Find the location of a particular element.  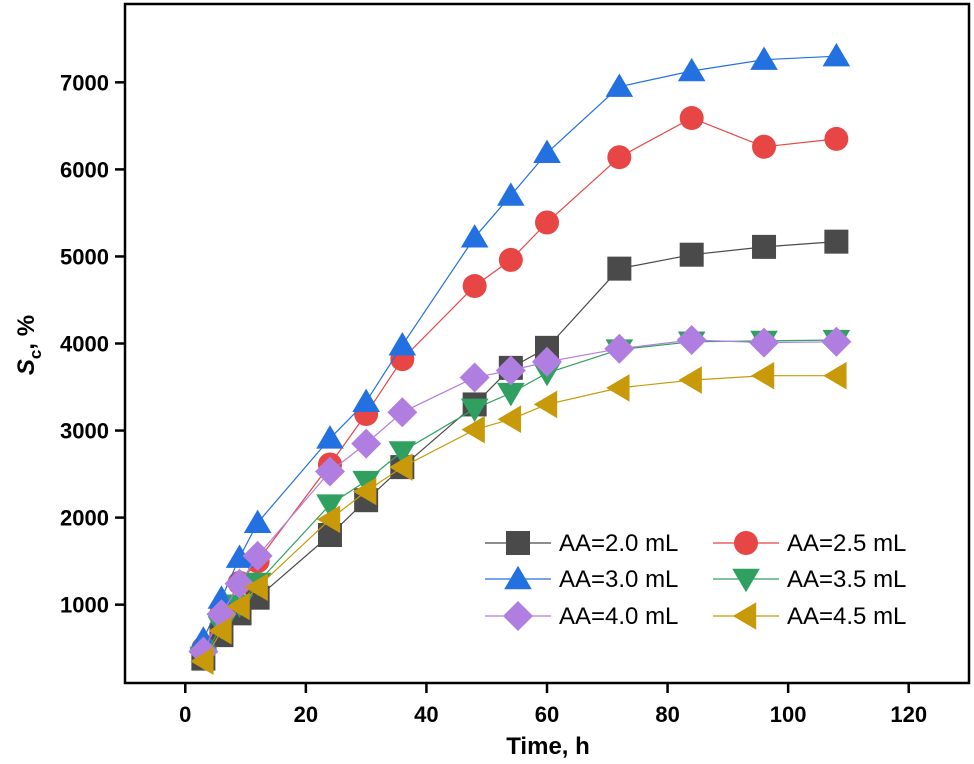

x-axis-ticks: 0 20 40 60 80 100 120 is located at coordinates (553, 705).